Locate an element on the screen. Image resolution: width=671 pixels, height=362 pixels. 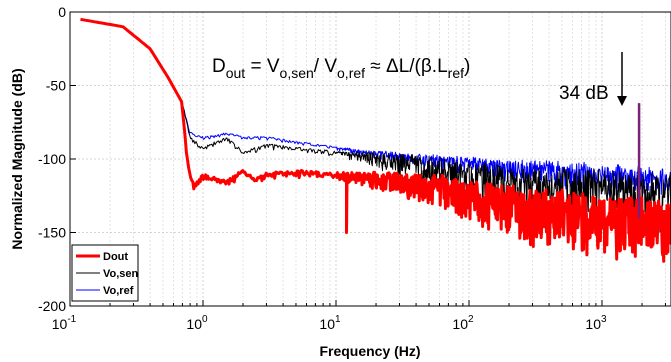
x-tick-label: 10² is located at coordinates (463, 323).